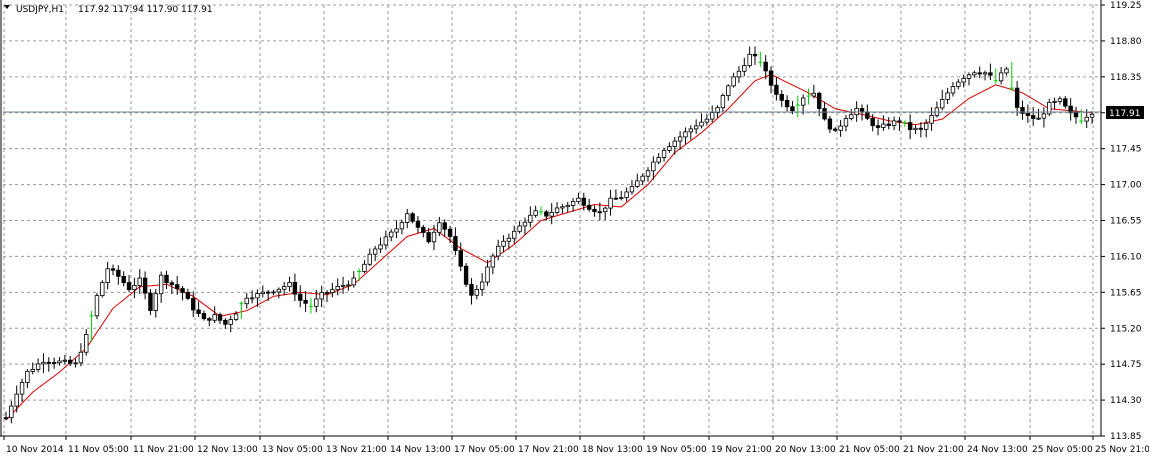  Describe the element at coordinates (7, 7) in the screenshot. I see `dropdown-arrow-icon` at that location.